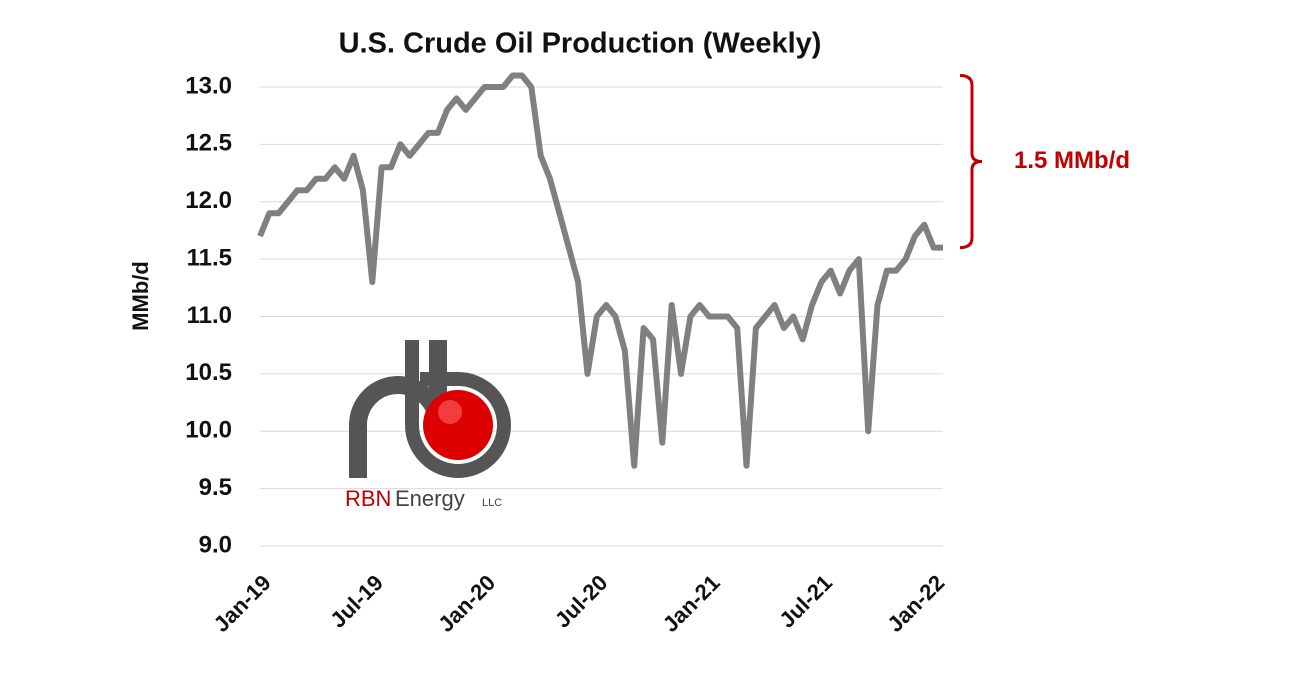 The width and height of the screenshot is (1300, 682). What do you see at coordinates (208, 143) in the screenshot?
I see `y-tick-label: 12.5` at bounding box center [208, 143].